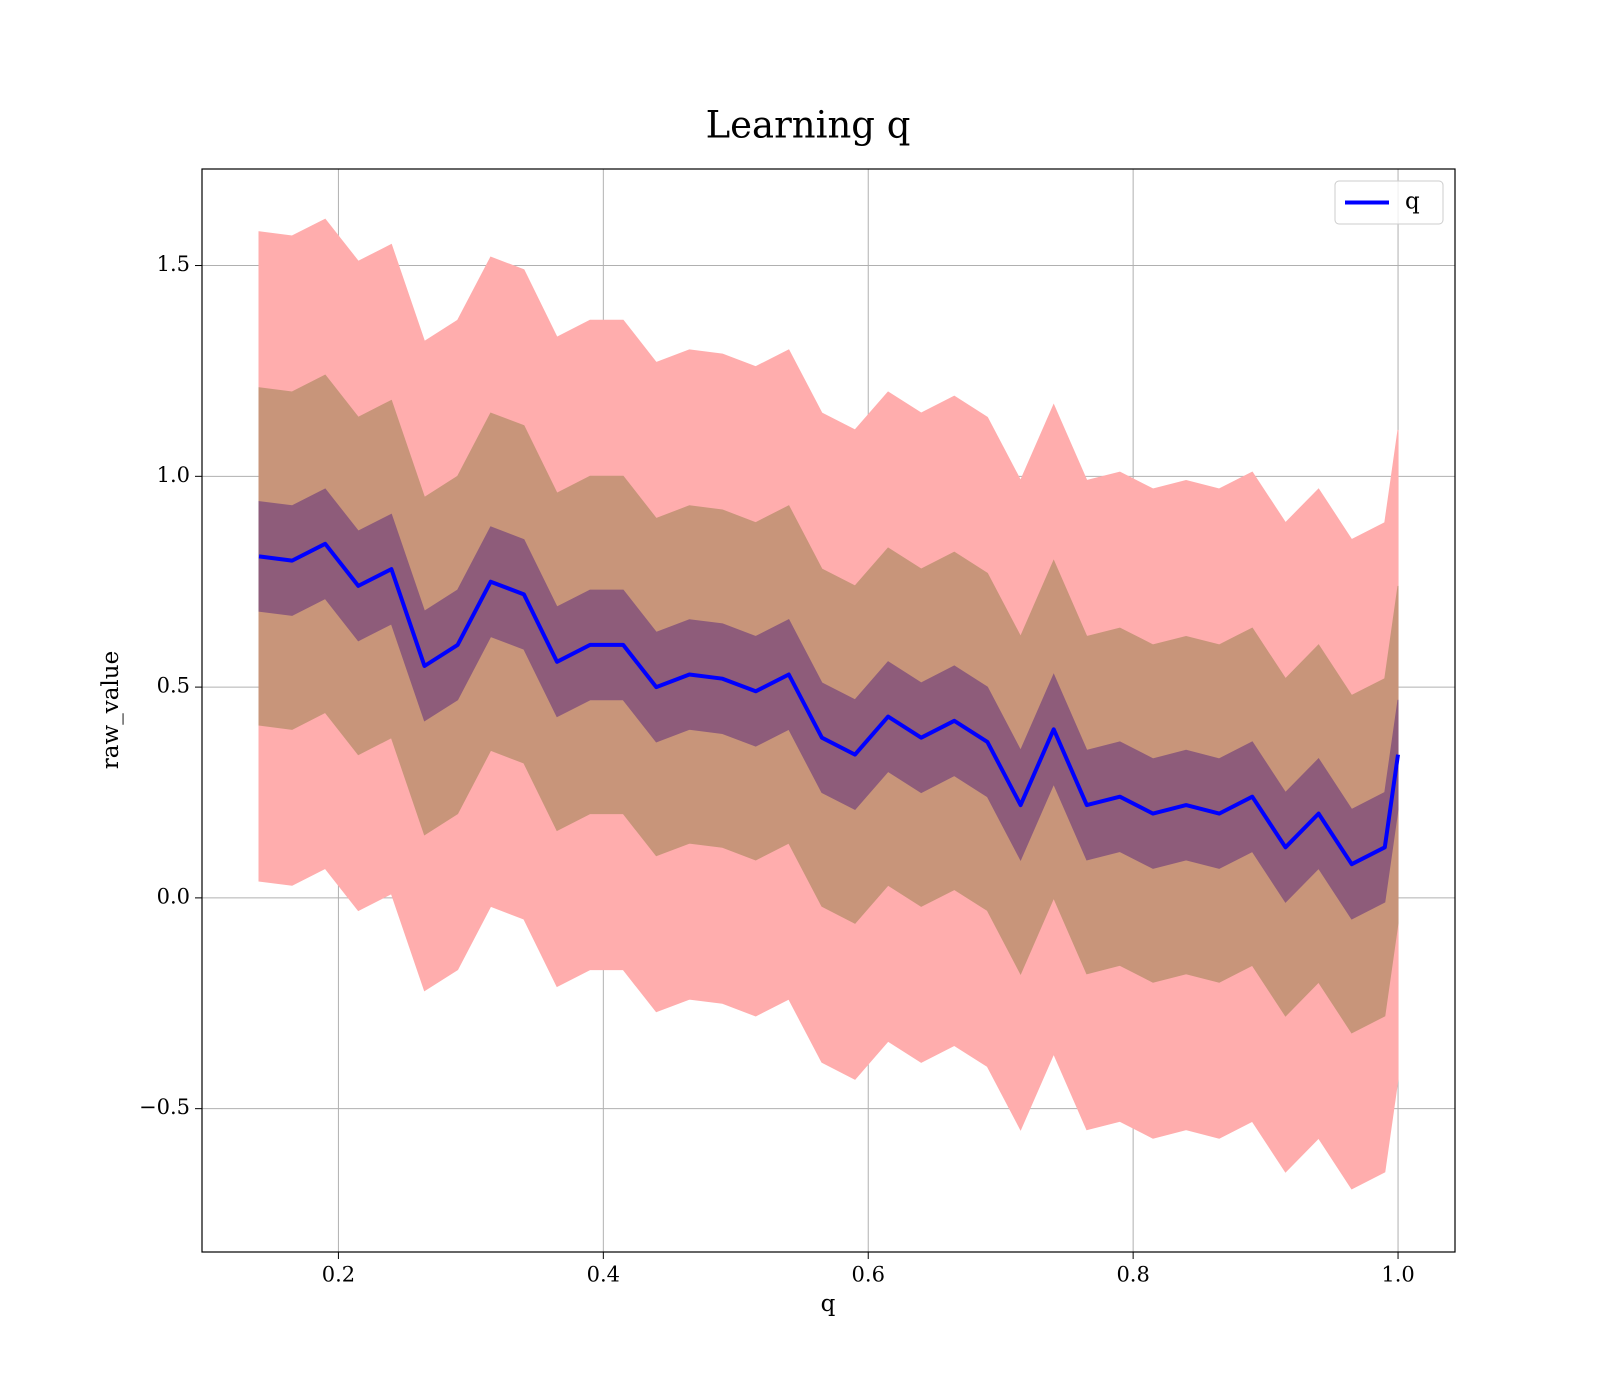 This screenshot has height=1400, width=1600. What do you see at coordinates (173, 264) in the screenshot?
I see `y-tick-label: 1.5` at bounding box center [173, 264].